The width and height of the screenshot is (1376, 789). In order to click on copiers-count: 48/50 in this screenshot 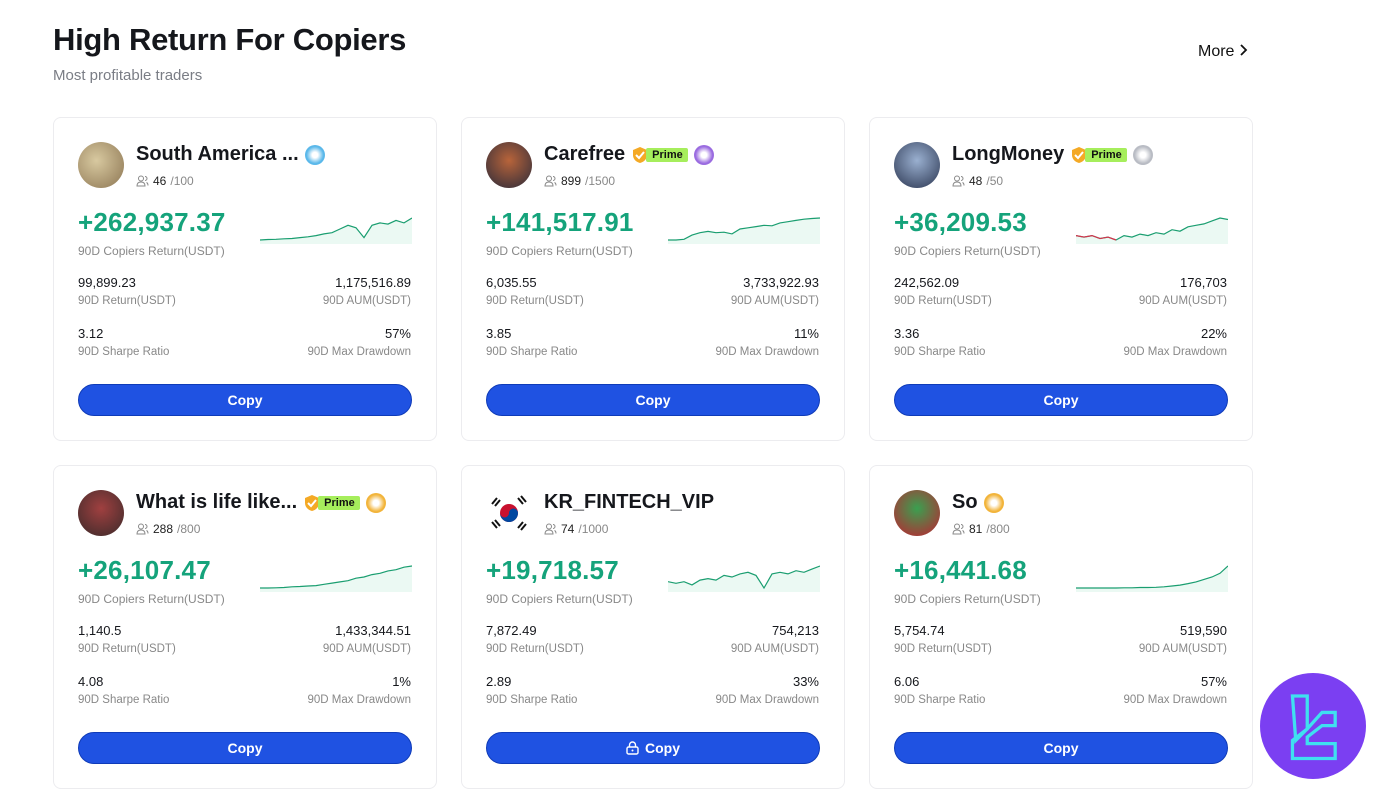, I will do `click(977, 181)`.